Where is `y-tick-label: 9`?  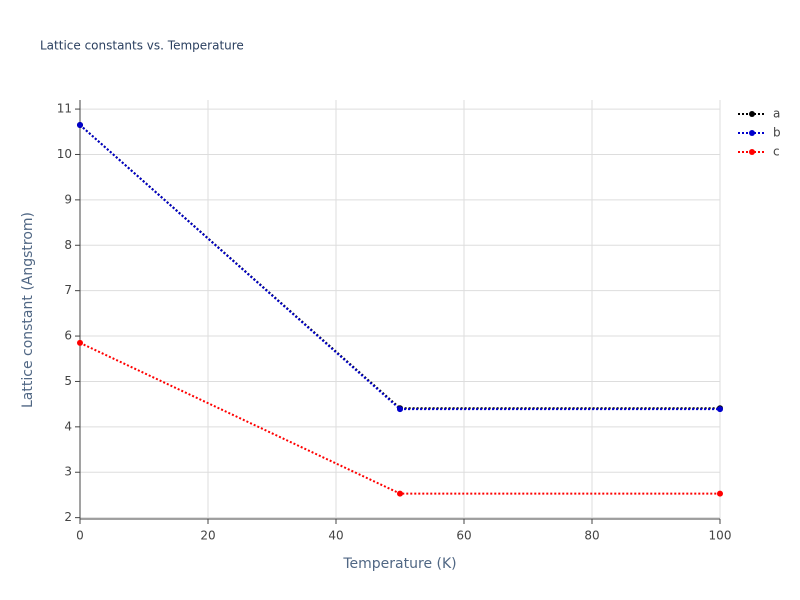 y-tick-label: 9 is located at coordinates (68, 199).